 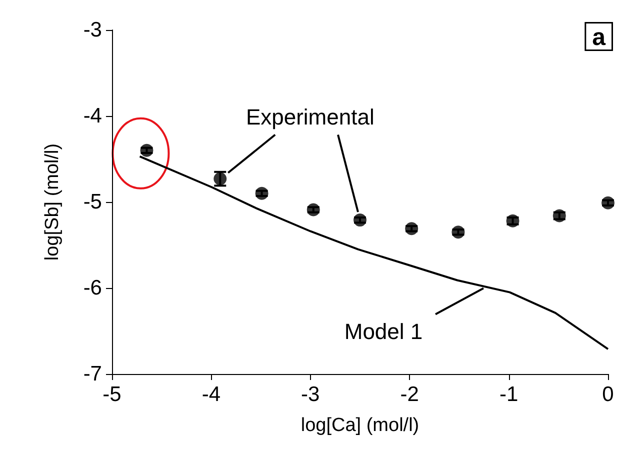 I want to click on x-tick-label: -4, so click(x=211, y=394).